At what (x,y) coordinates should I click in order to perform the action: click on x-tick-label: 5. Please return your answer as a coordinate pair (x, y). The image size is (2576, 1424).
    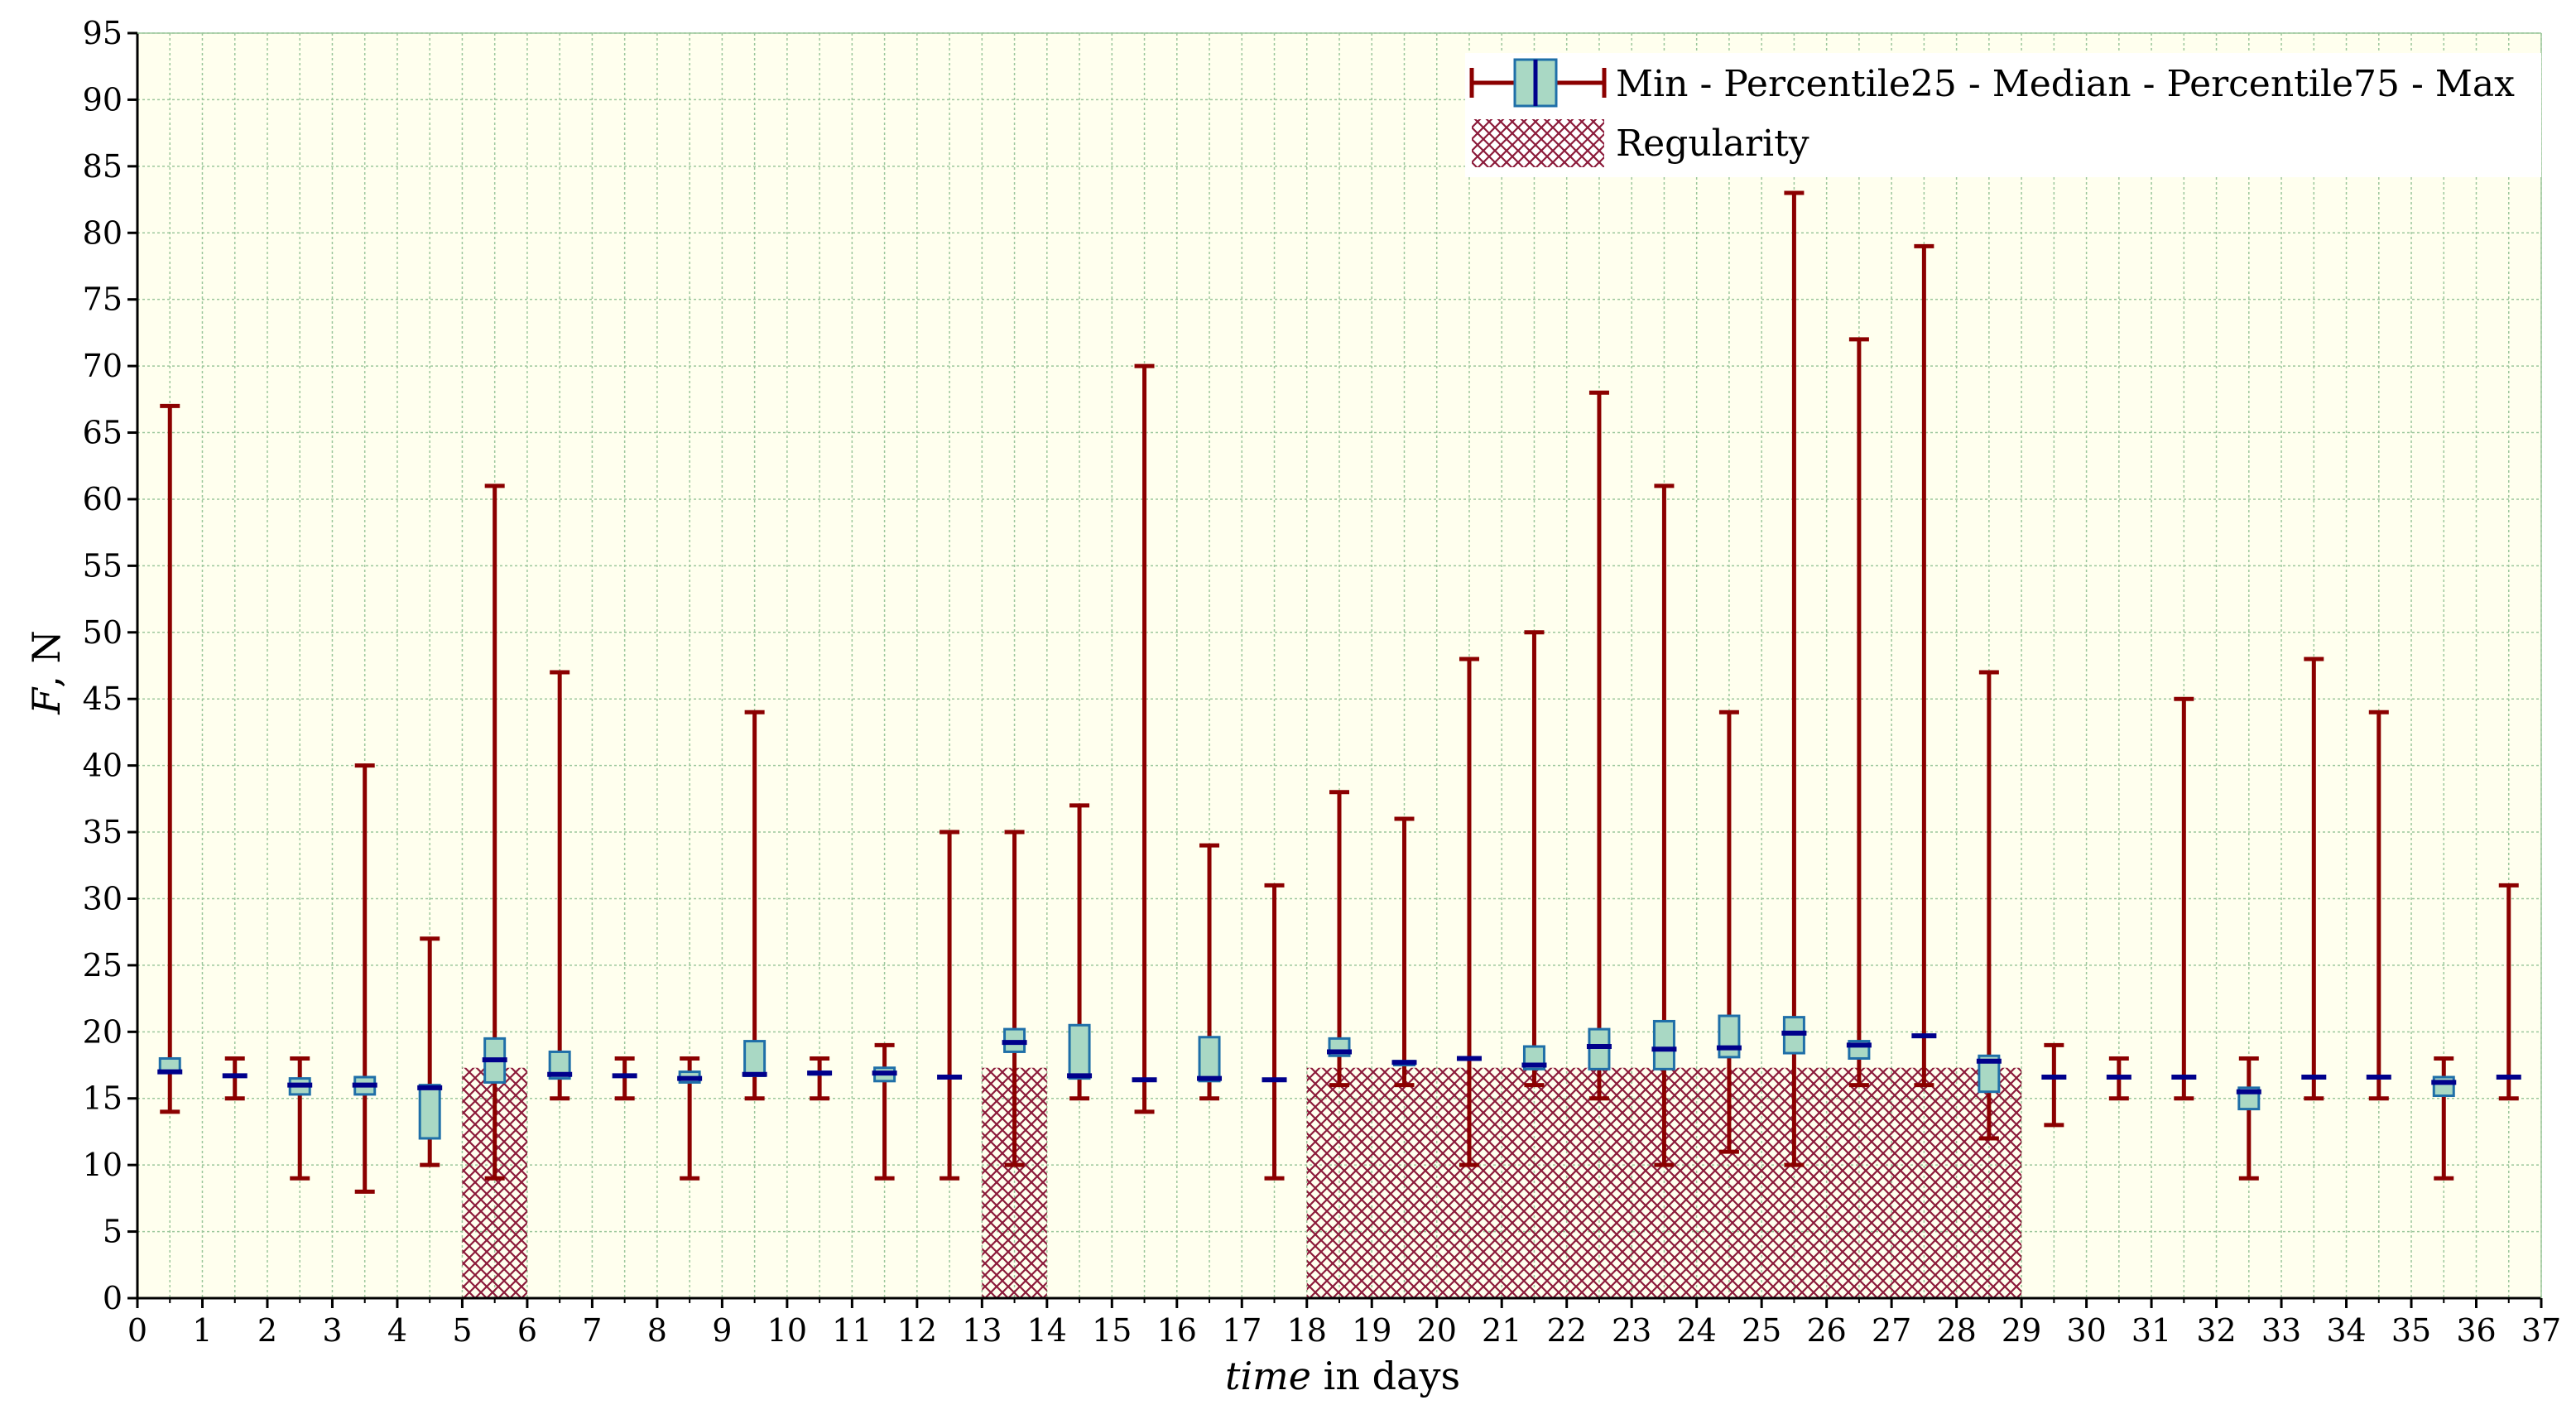
    Looking at the image, I should click on (462, 1330).